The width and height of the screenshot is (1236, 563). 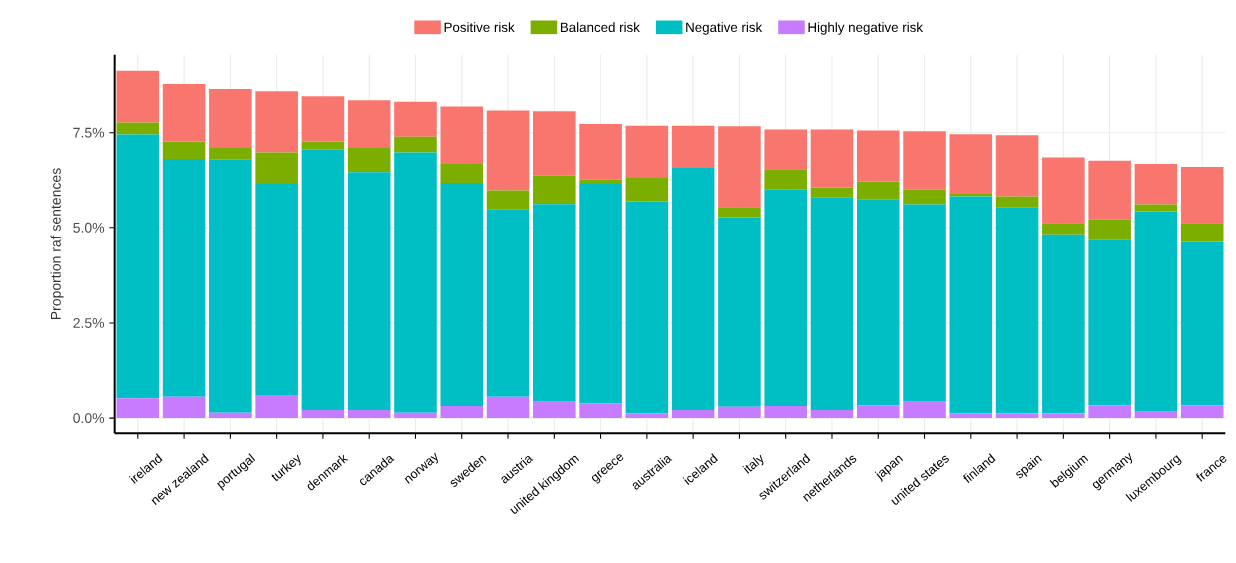 What do you see at coordinates (724, 28) in the screenshot?
I see `legend-label: Negative risk` at bounding box center [724, 28].